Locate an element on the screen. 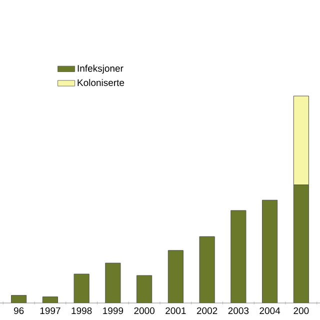  x-tick-label: 2002 is located at coordinates (207, 310).